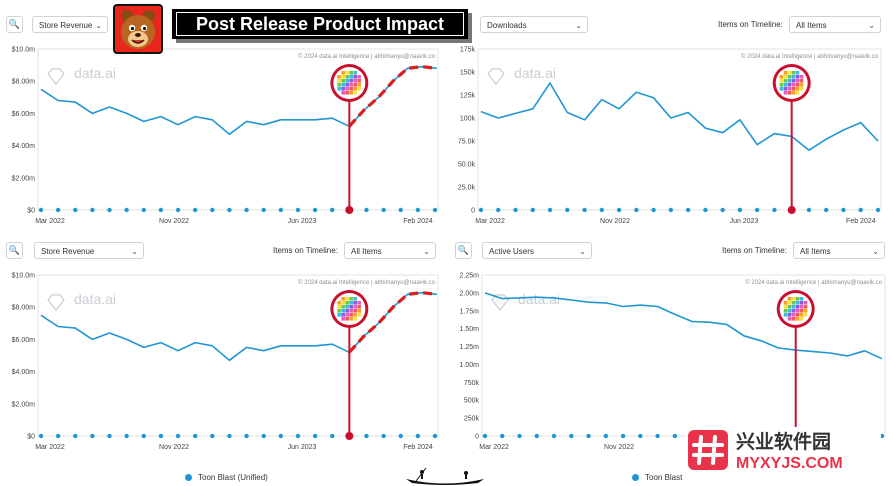 Image resolution: width=893 pixels, height=486 pixels. What do you see at coordinates (467, 188) in the screenshot?
I see `y-tick-label: 25.0k` at bounding box center [467, 188].